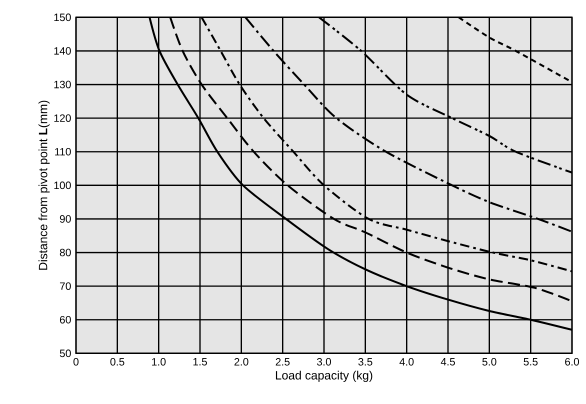 This screenshot has width=586, height=404. Describe the element at coordinates (159, 362) in the screenshot. I see `x-tick-label: 1.0` at that location.